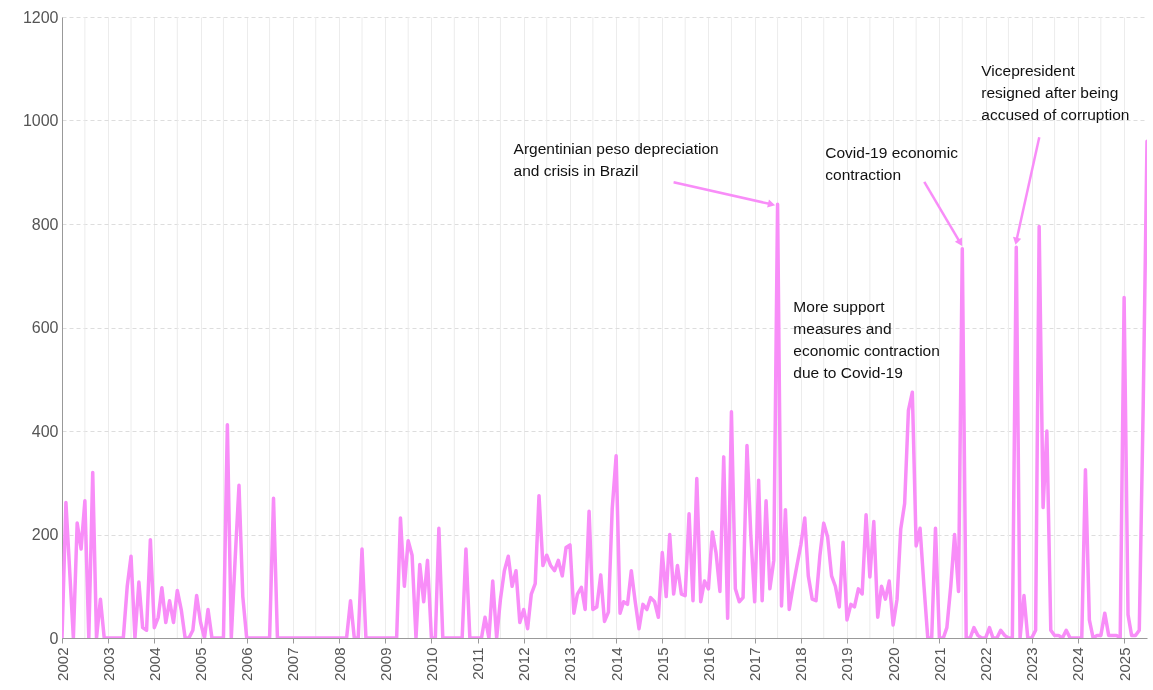  I want to click on x-tick-label: 2018, so click(801, 664).